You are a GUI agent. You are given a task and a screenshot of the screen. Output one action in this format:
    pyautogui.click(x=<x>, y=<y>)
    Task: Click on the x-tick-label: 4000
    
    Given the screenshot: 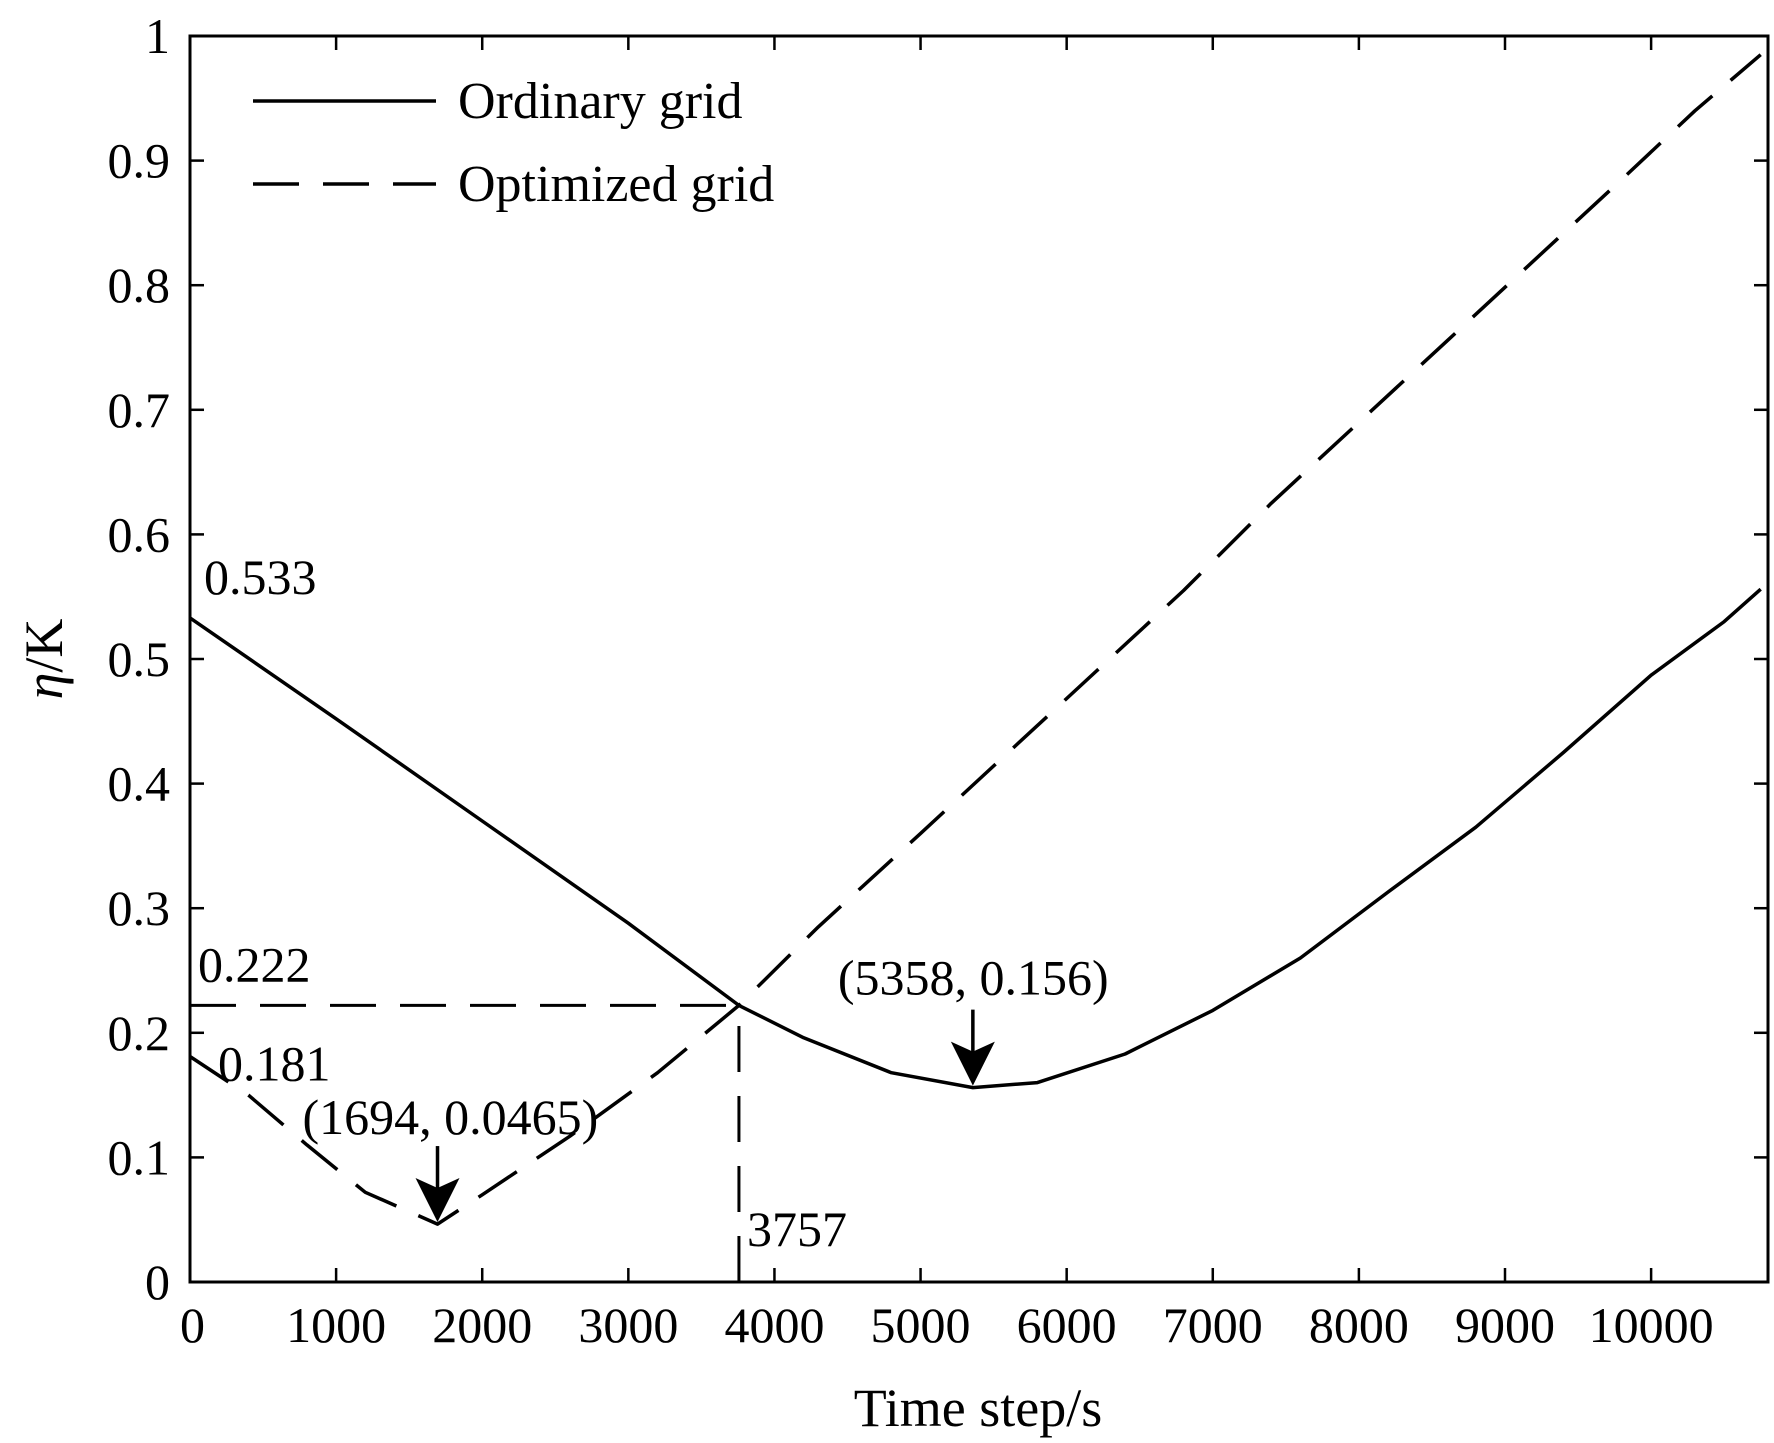 What is the action you would take?
    pyautogui.click(x=774, y=1325)
    